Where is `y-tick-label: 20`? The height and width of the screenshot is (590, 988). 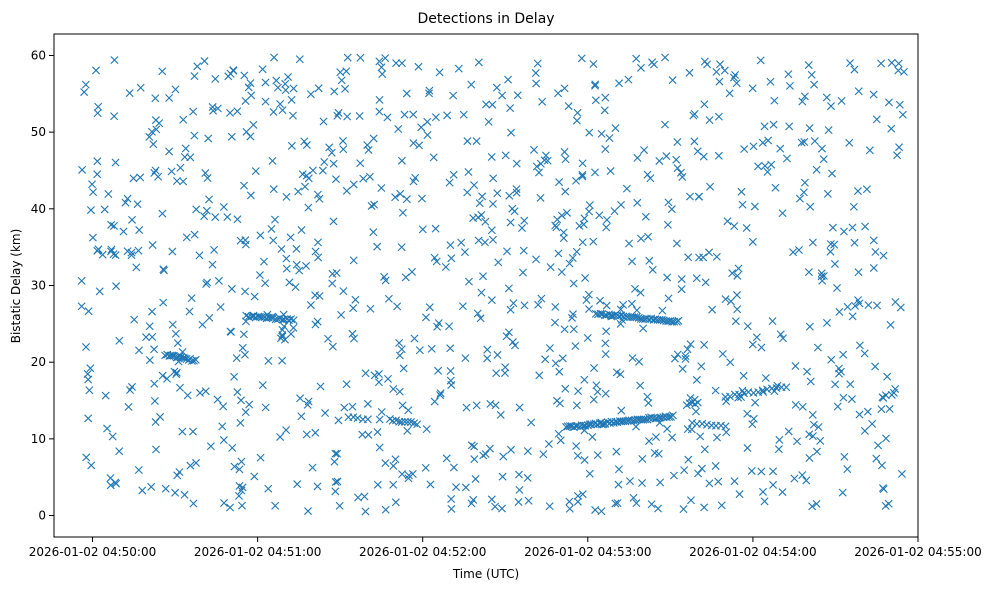
y-tick-label: 20 is located at coordinates (38, 362).